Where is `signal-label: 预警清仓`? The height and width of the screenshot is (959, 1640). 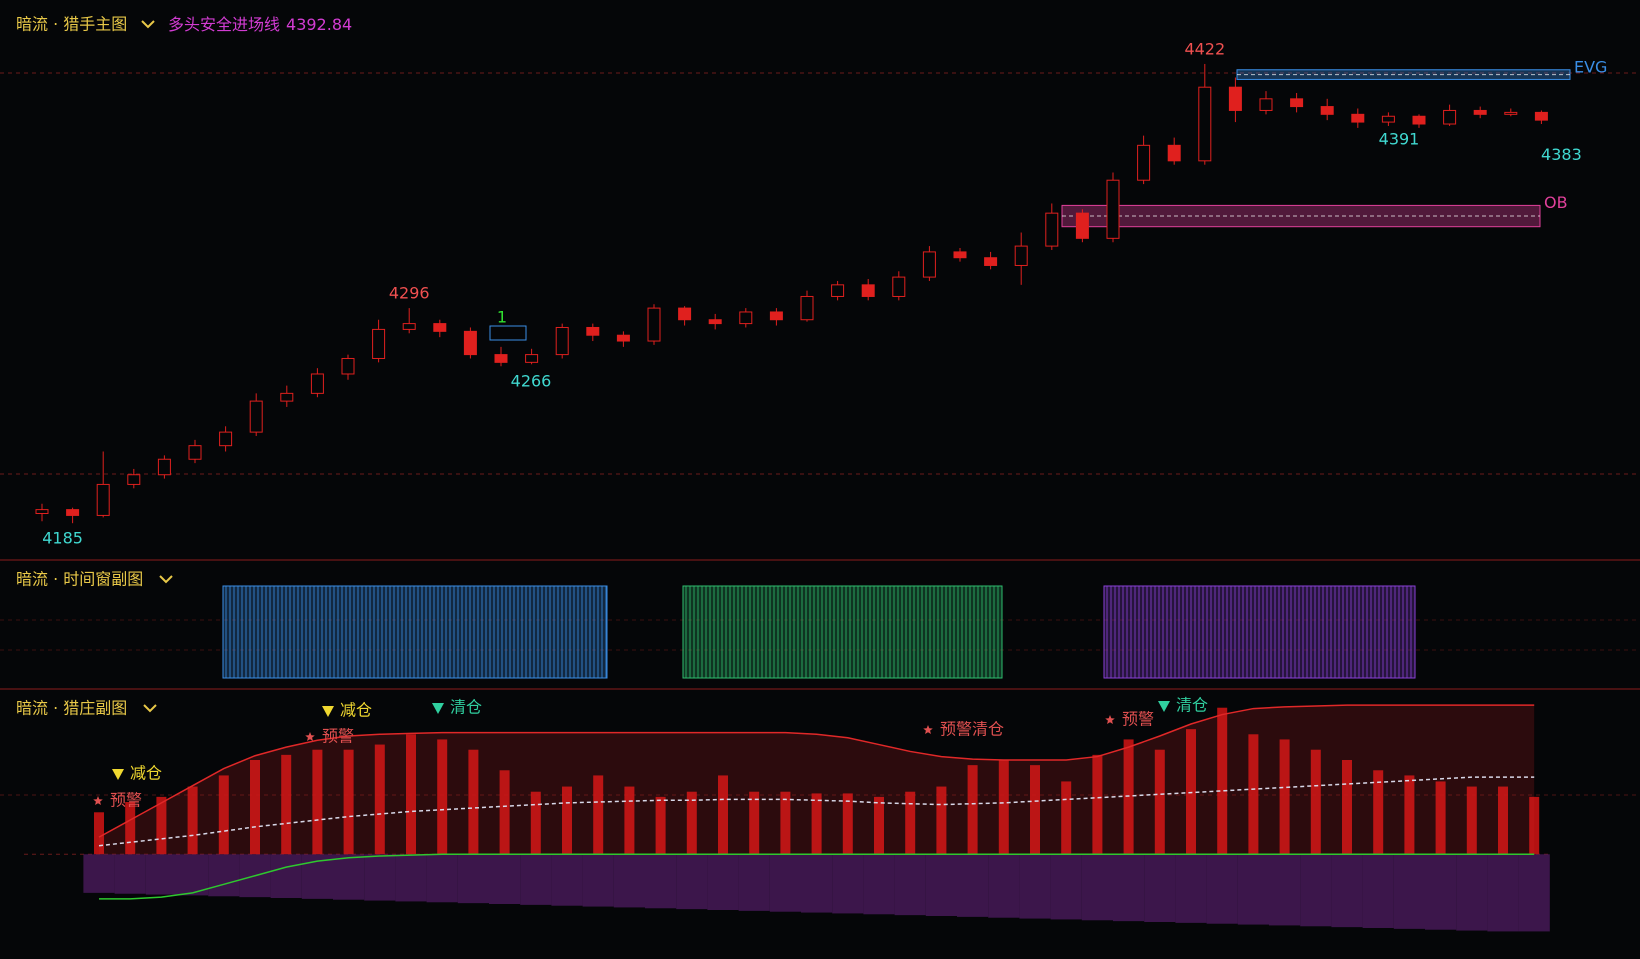
signal-label: 预警清仓 is located at coordinates (972, 729).